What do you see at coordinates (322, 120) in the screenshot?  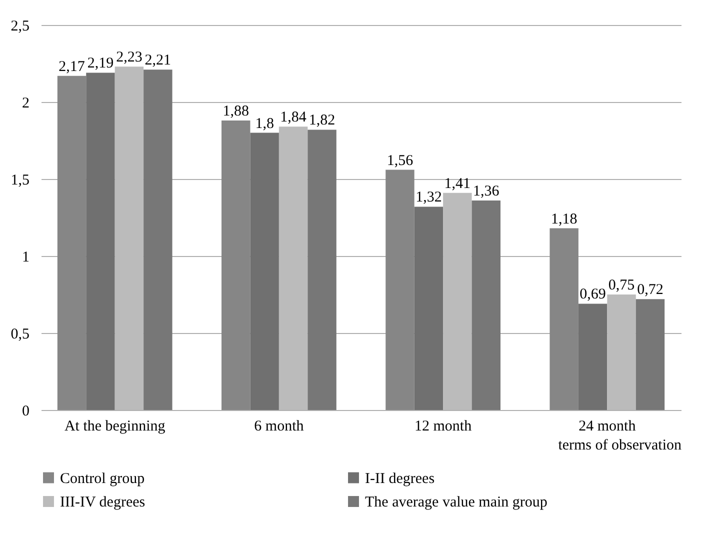 I see `data-label: 1,82` at bounding box center [322, 120].